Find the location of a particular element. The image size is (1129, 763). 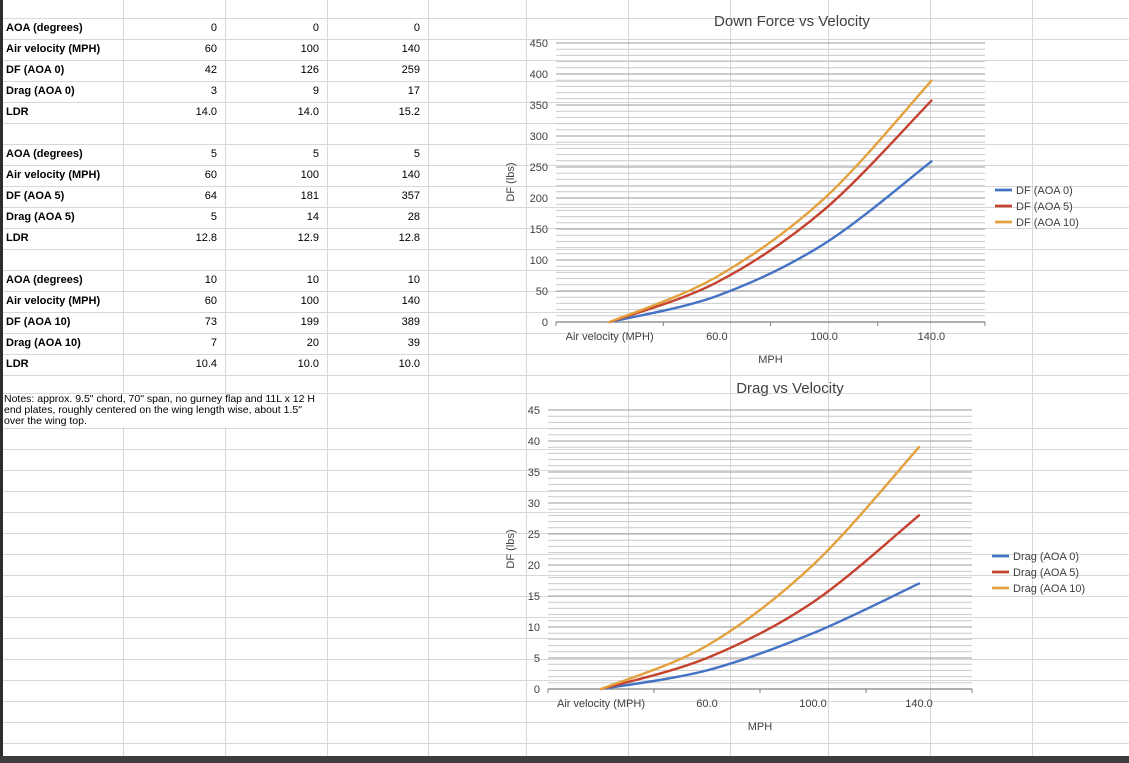

table-cell-value: 12.9 is located at coordinates (308, 238).